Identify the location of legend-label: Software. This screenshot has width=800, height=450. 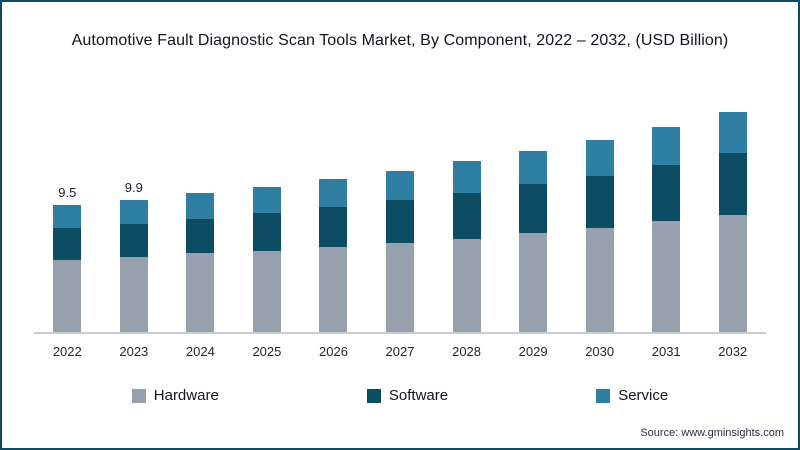
(418, 395).